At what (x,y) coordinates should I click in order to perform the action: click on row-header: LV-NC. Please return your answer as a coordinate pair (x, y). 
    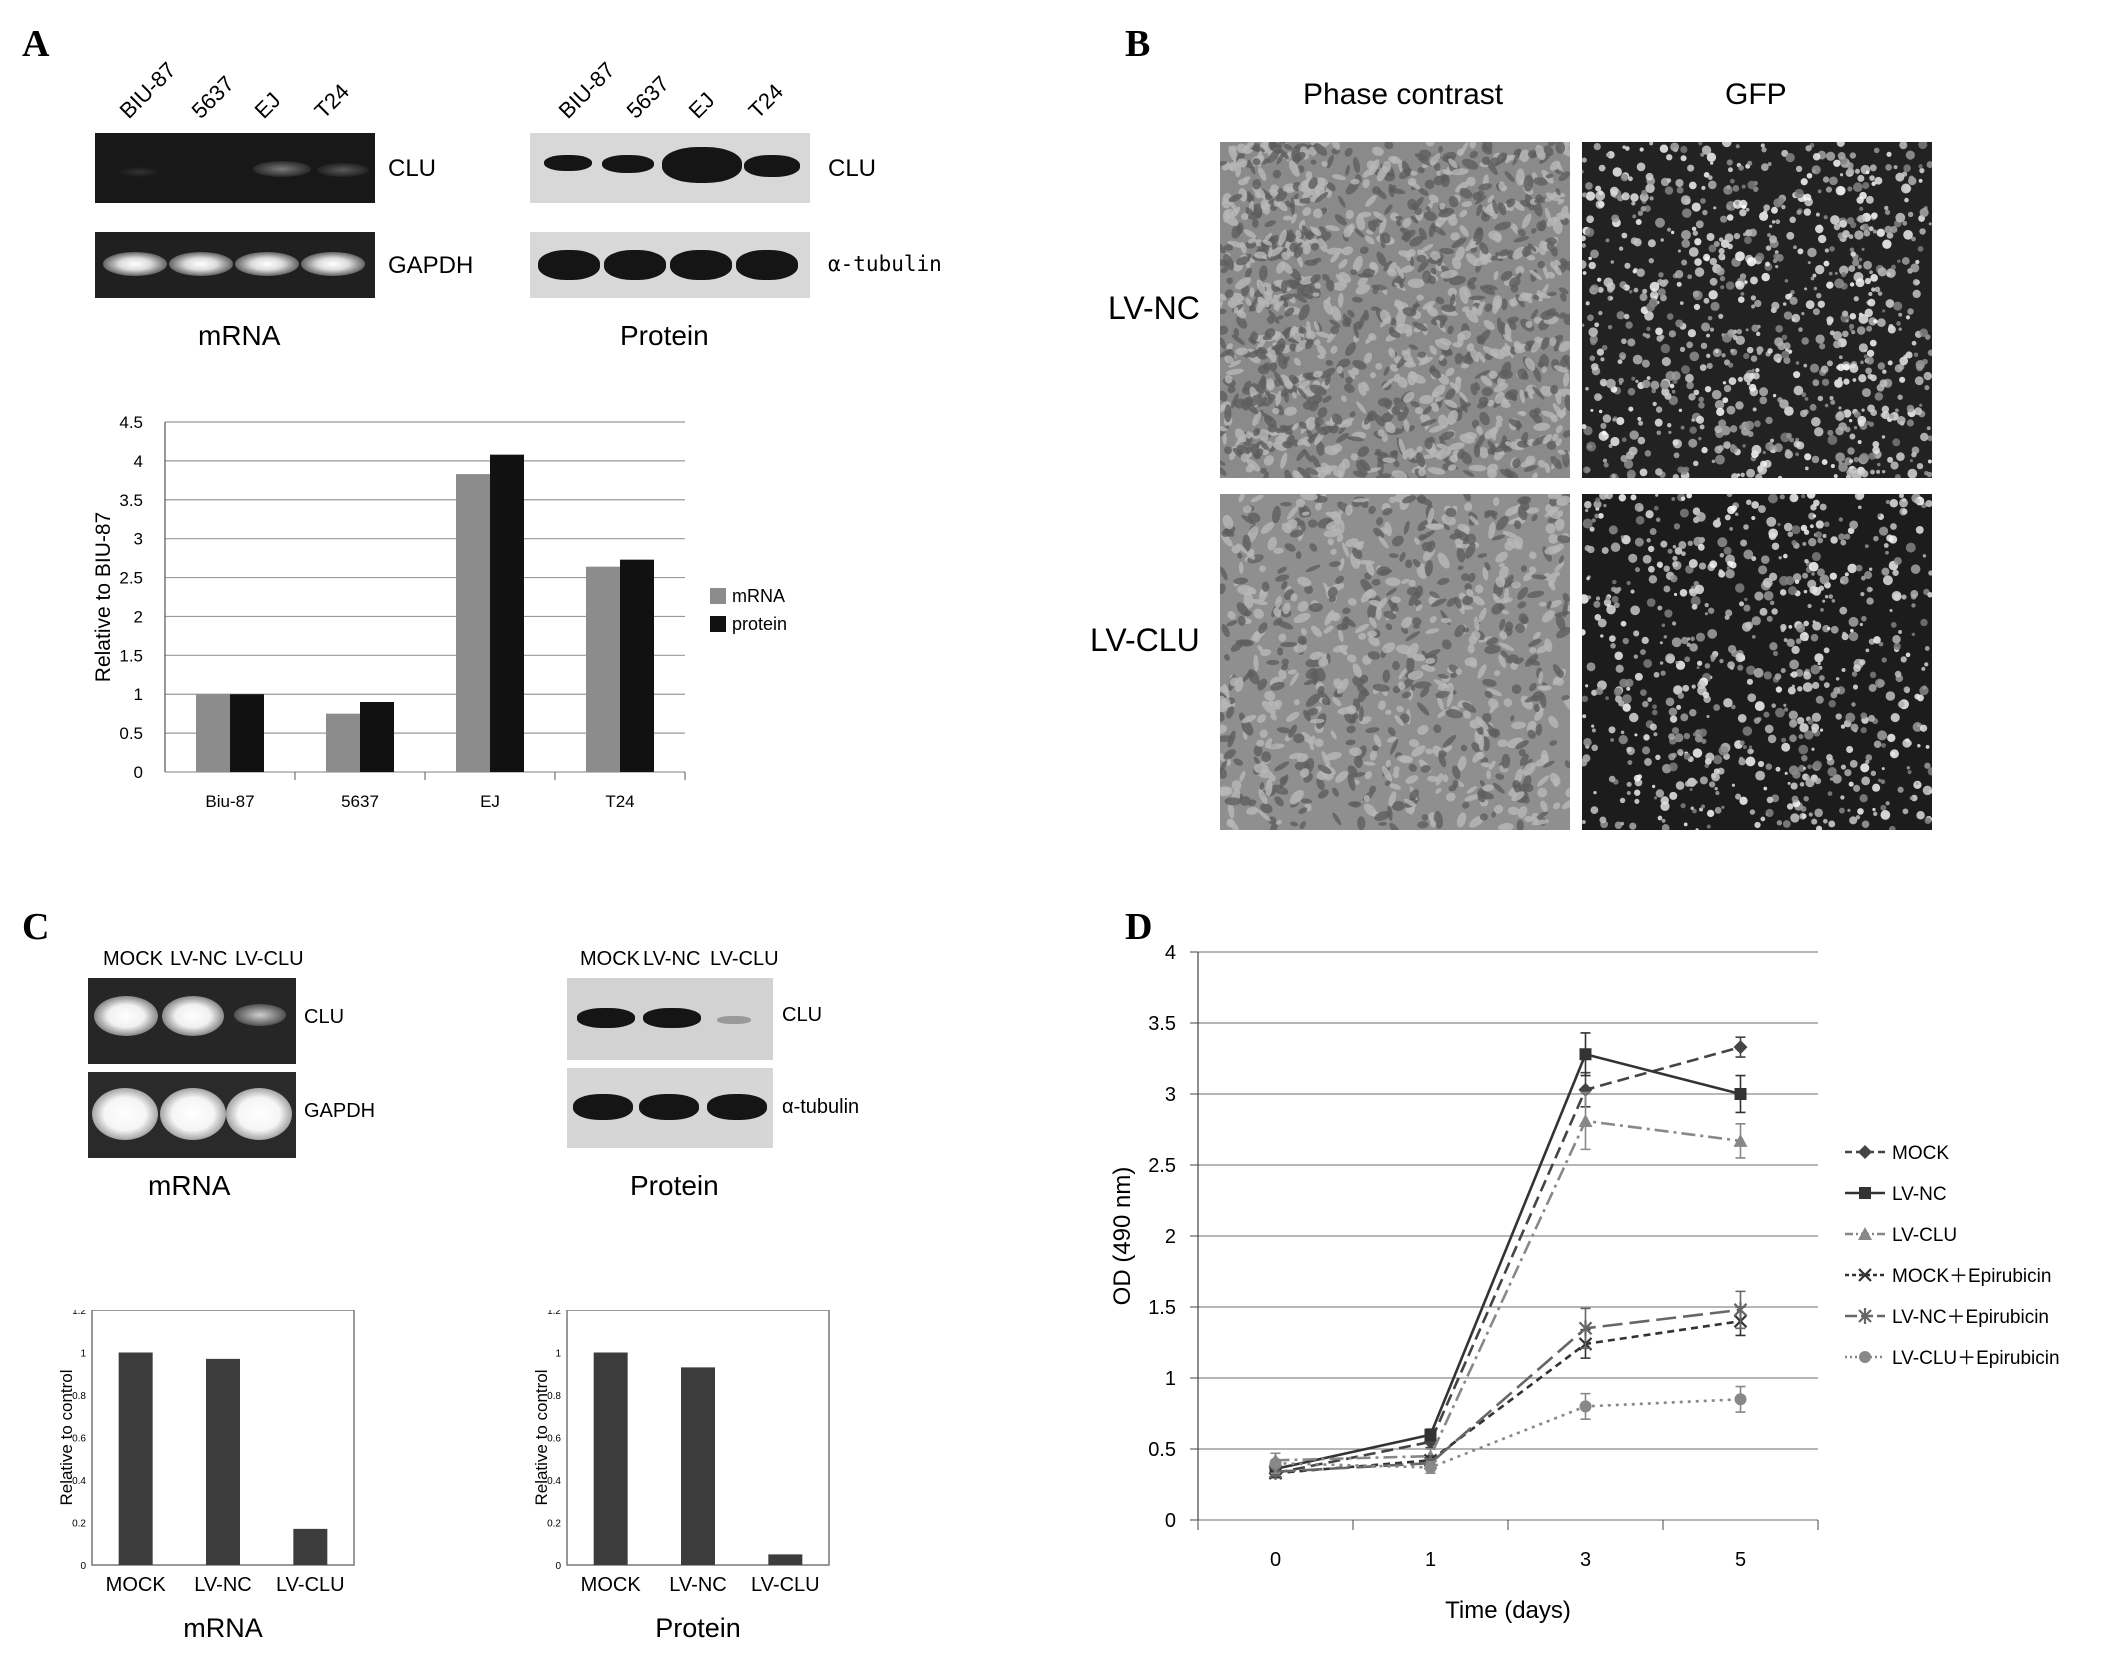
    Looking at the image, I should click on (1154, 308).